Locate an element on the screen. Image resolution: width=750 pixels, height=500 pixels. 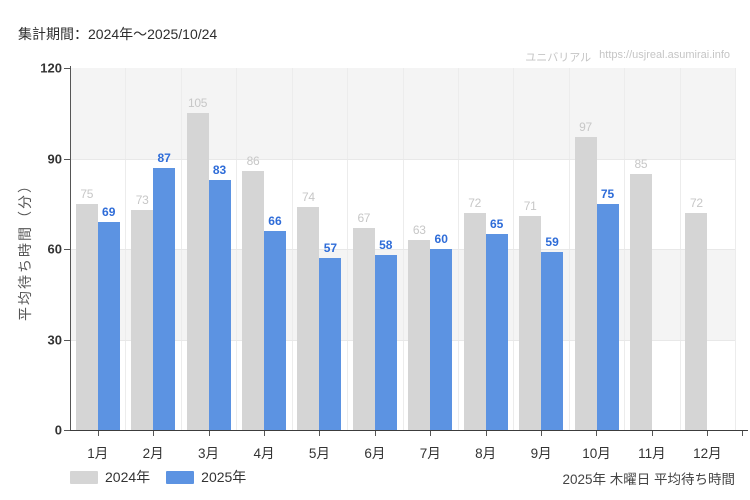
x-axis-label: 3月 is located at coordinates (209, 453).